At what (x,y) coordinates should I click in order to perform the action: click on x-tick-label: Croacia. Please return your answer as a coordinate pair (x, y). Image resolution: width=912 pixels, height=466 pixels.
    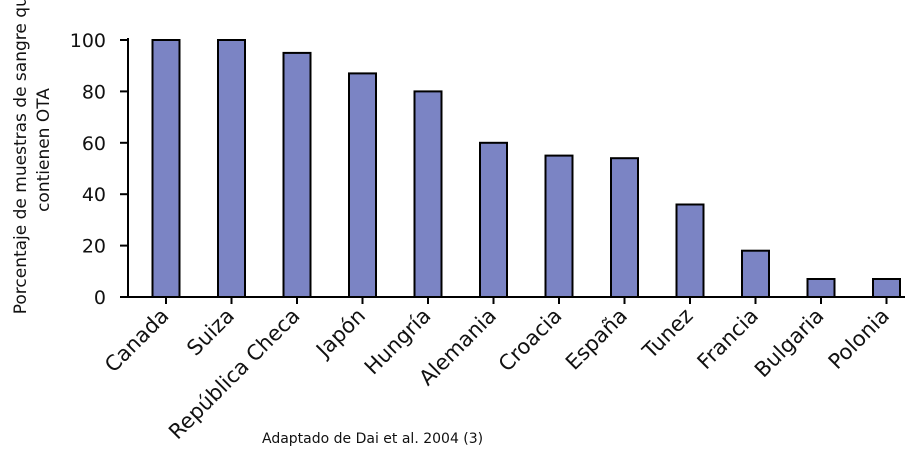
    Looking at the image, I should click on (530, 340).